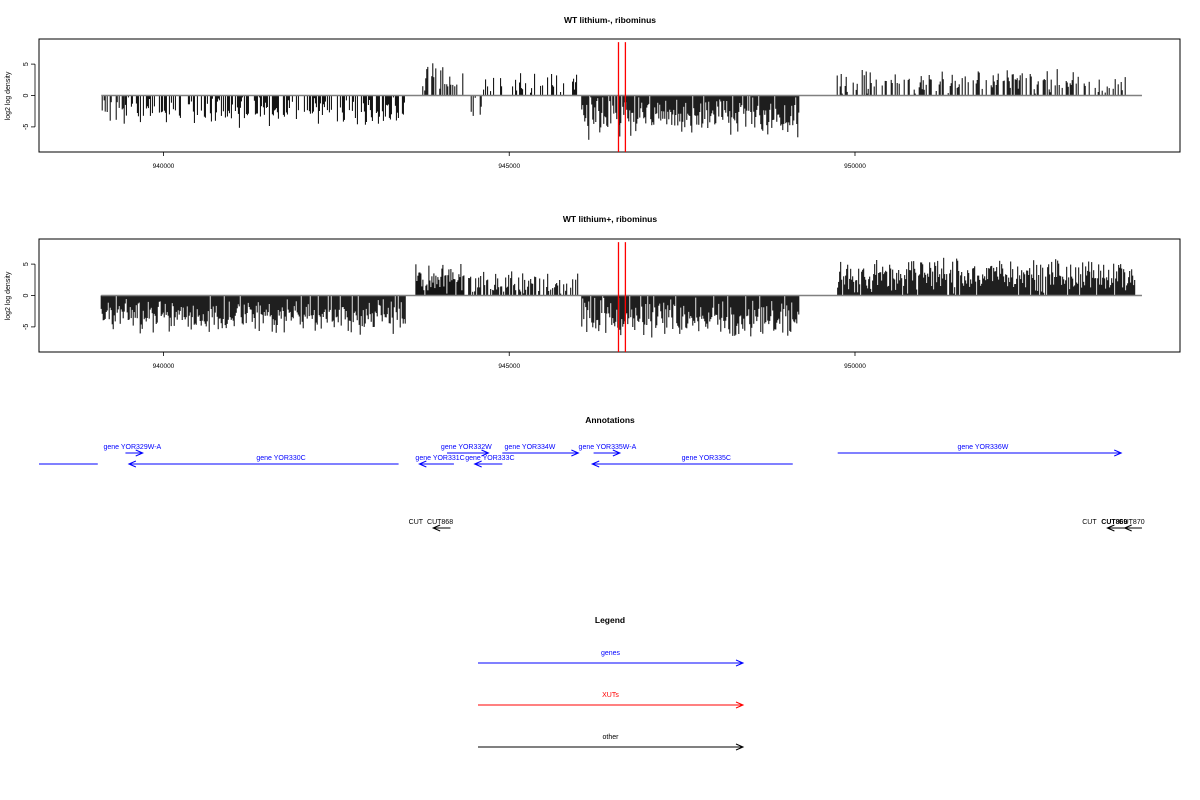 The image size is (1200, 800). I want to click on legend-label: XUTs, so click(610, 695).